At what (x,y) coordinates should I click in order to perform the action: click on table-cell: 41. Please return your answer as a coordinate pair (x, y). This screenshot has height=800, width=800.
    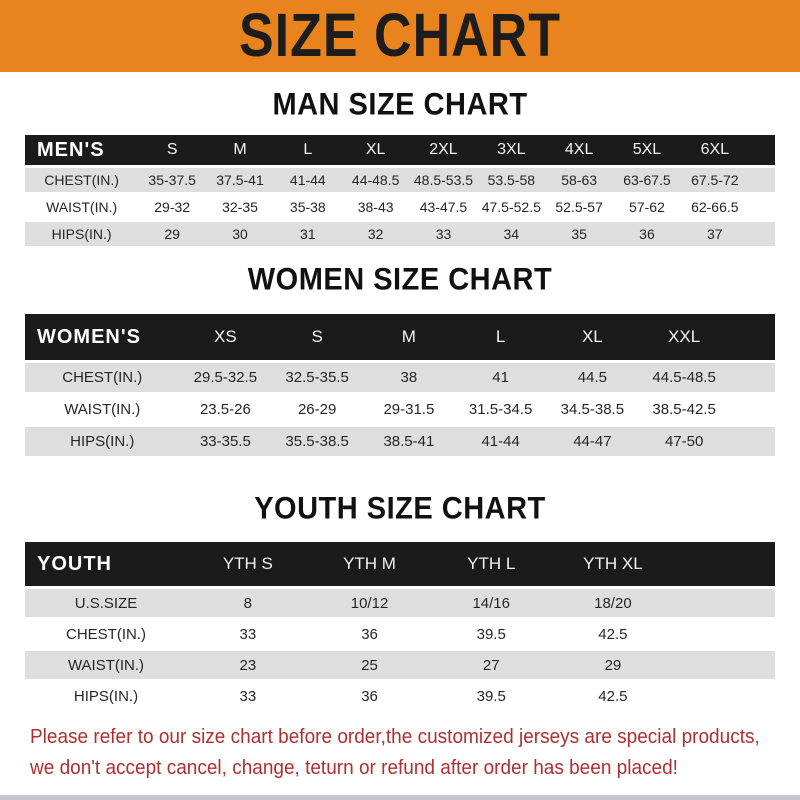
    Looking at the image, I should click on (500, 377).